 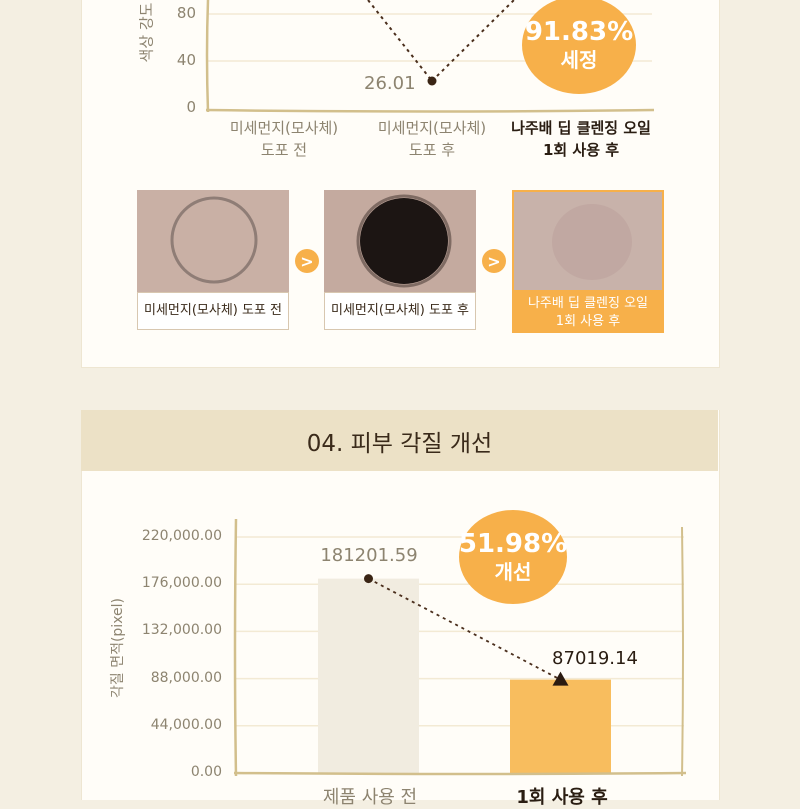 I want to click on chart2-bubble-label: 개선, so click(x=513, y=572).